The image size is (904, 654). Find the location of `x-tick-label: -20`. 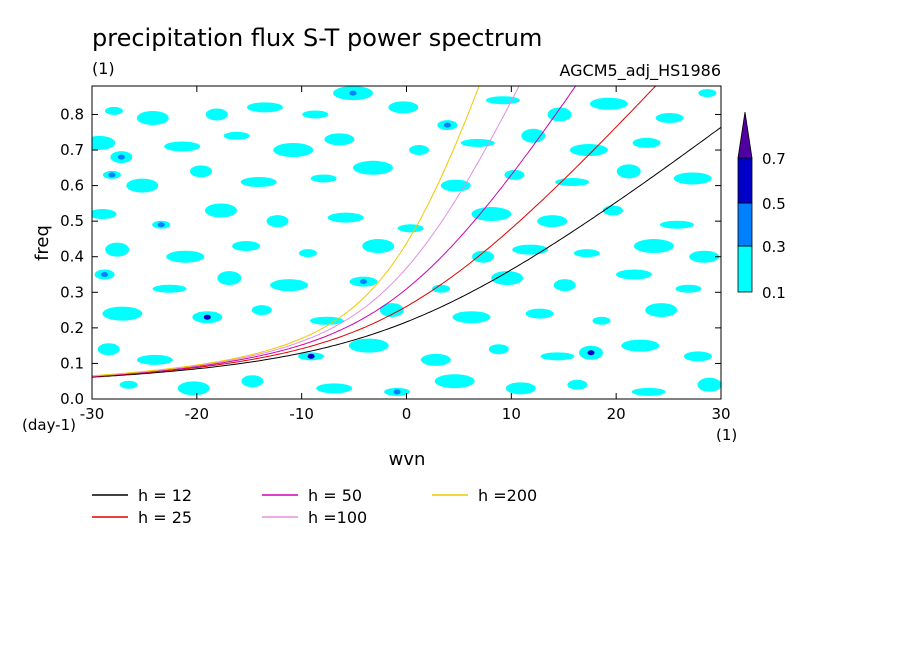

x-tick-label: -20 is located at coordinates (197, 414).